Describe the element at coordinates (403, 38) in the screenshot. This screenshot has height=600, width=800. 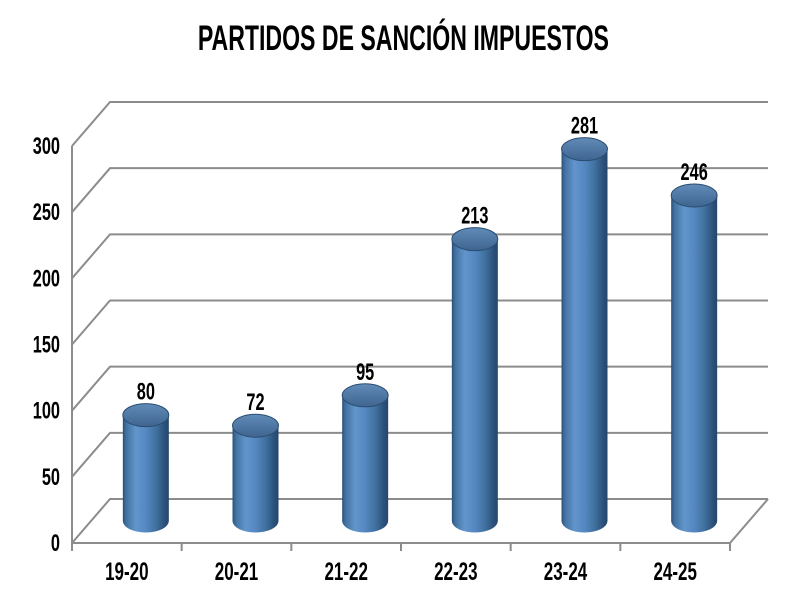
I see `chart-title: PARTIDOS DE SANCIÓN IMPUESTOS` at that location.